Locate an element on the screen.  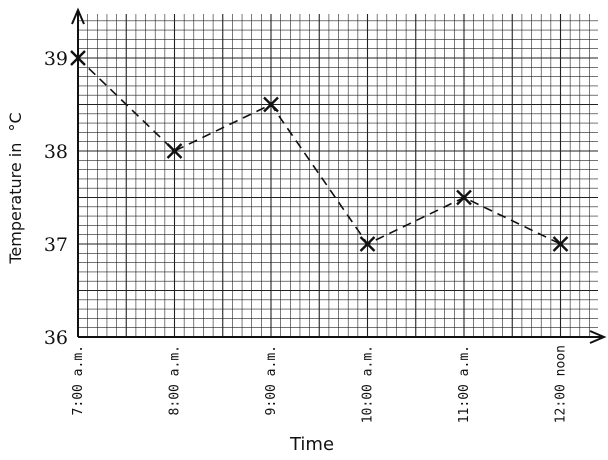
x-tick-label: 10:00 a.m. is located at coordinates (368, 384).